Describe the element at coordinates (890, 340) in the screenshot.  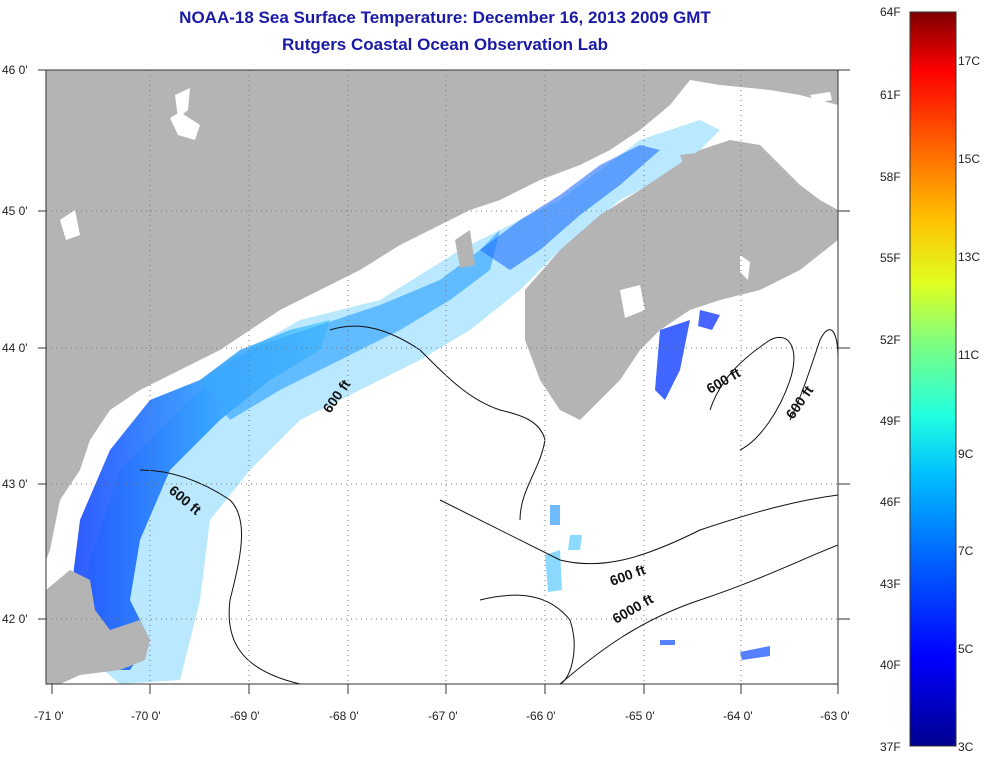
I see `colorbar-f-label: 52F` at that location.